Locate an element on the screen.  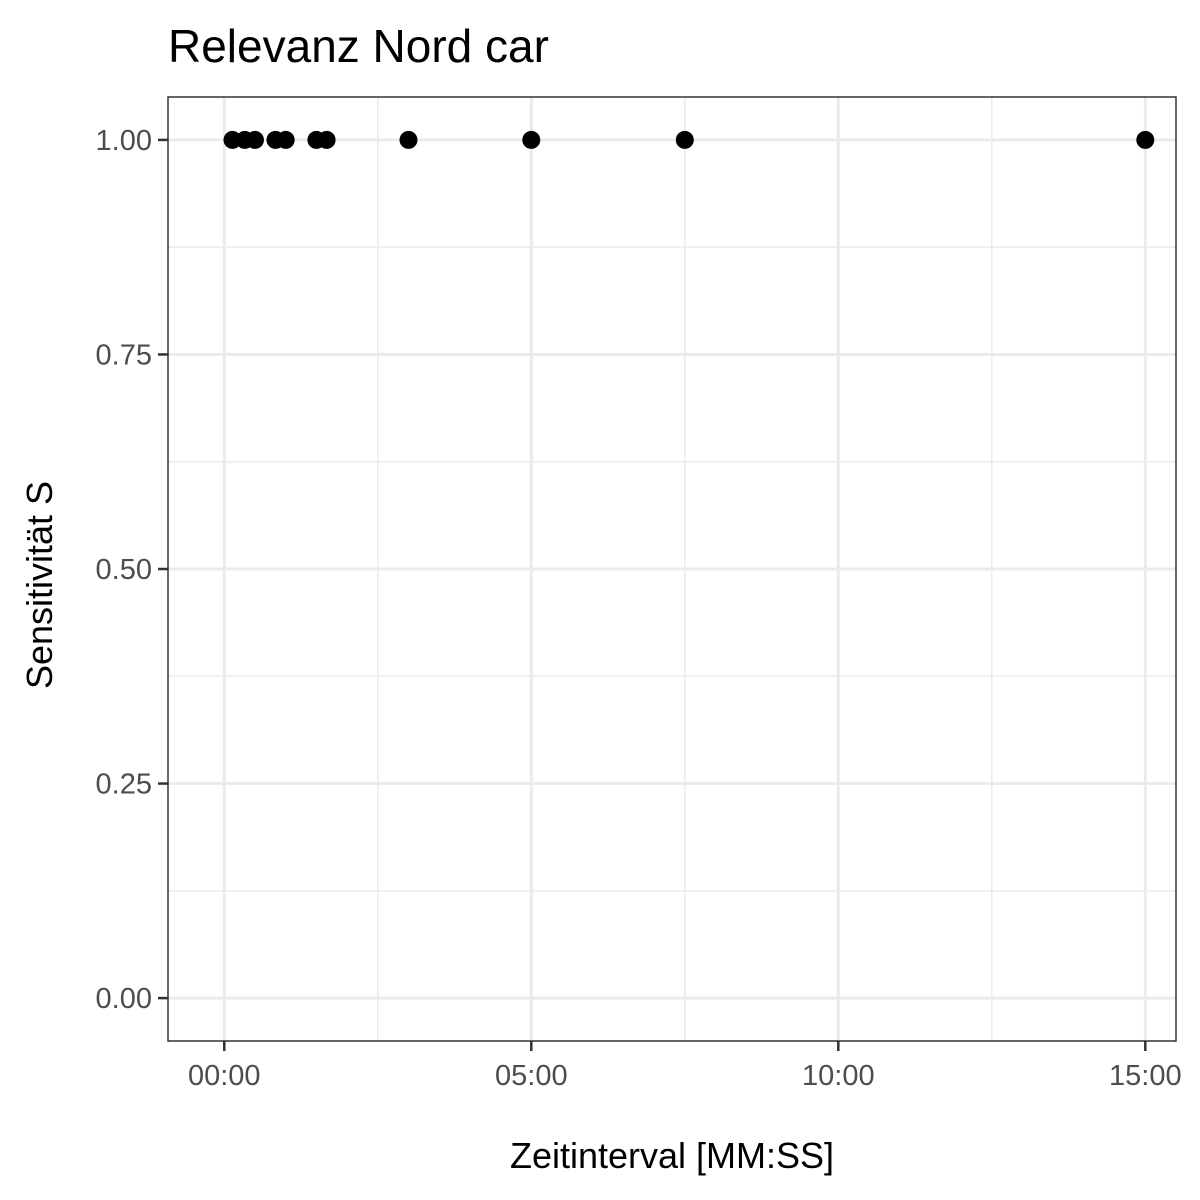
x-tick-label: 00:00 is located at coordinates (224, 1076).